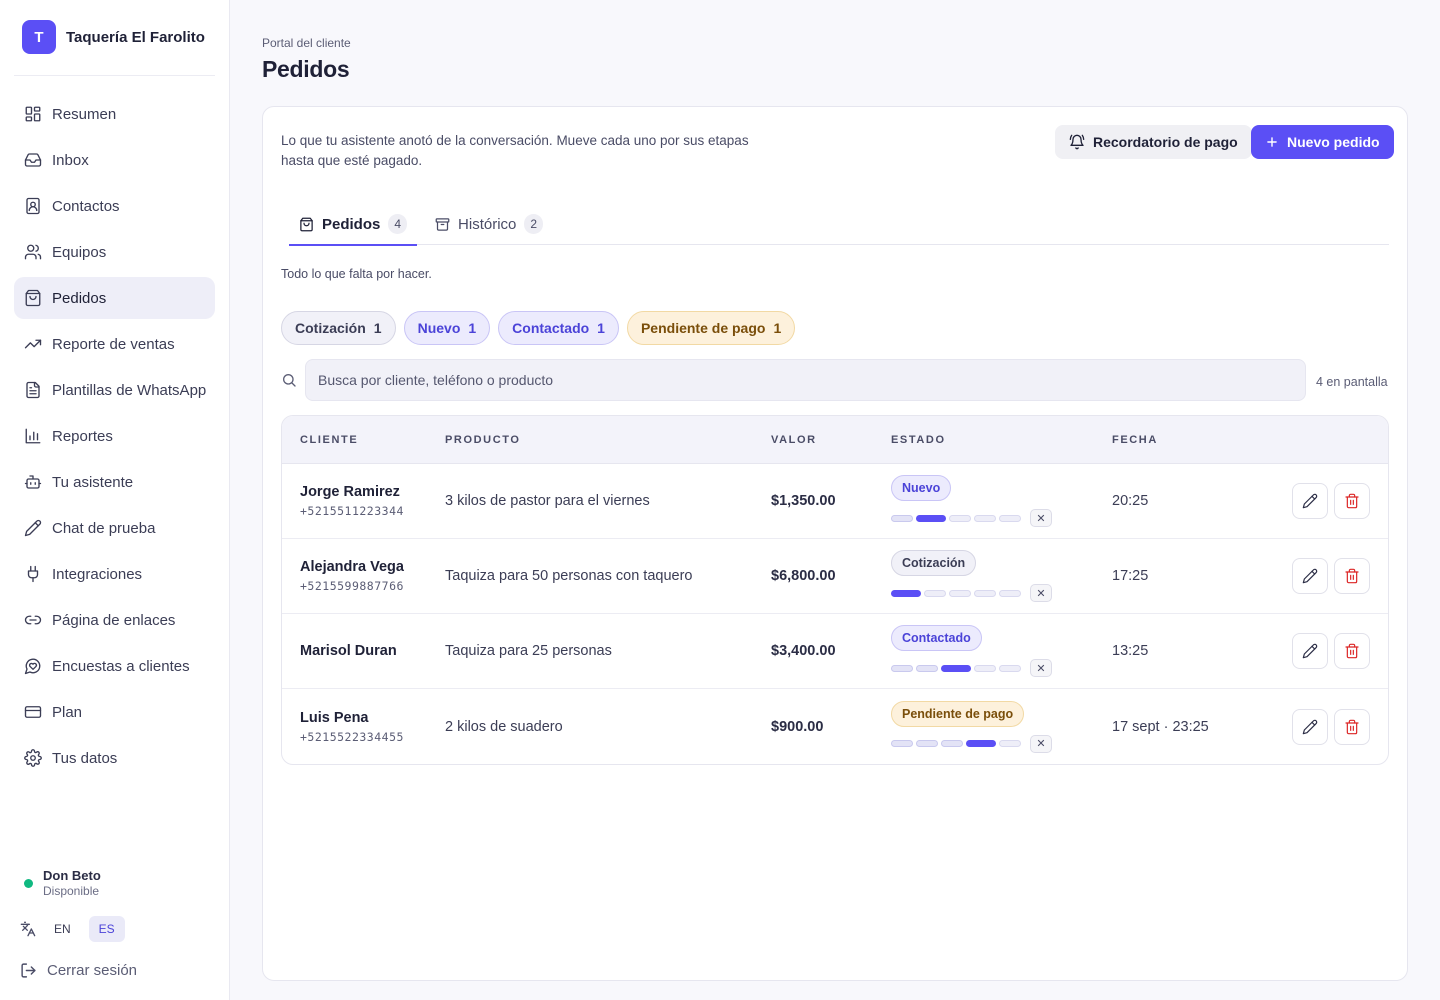 The image size is (1440, 1000). I want to click on tab-pedidos: Pedidos 4, so click(353, 224).